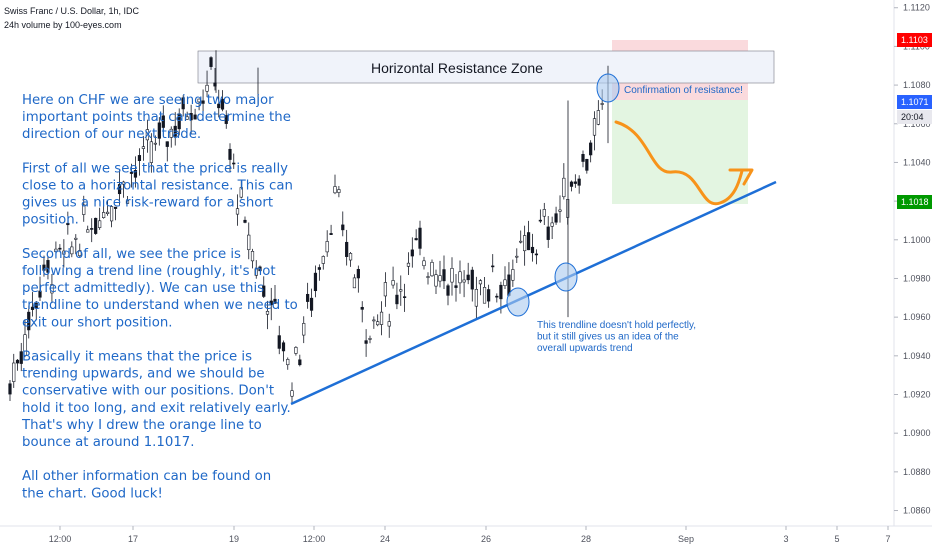  What do you see at coordinates (608, 337) in the screenshot?
I see `trendline-note-line: but it still gives us an idea of the` at bounding box center [608, 337].